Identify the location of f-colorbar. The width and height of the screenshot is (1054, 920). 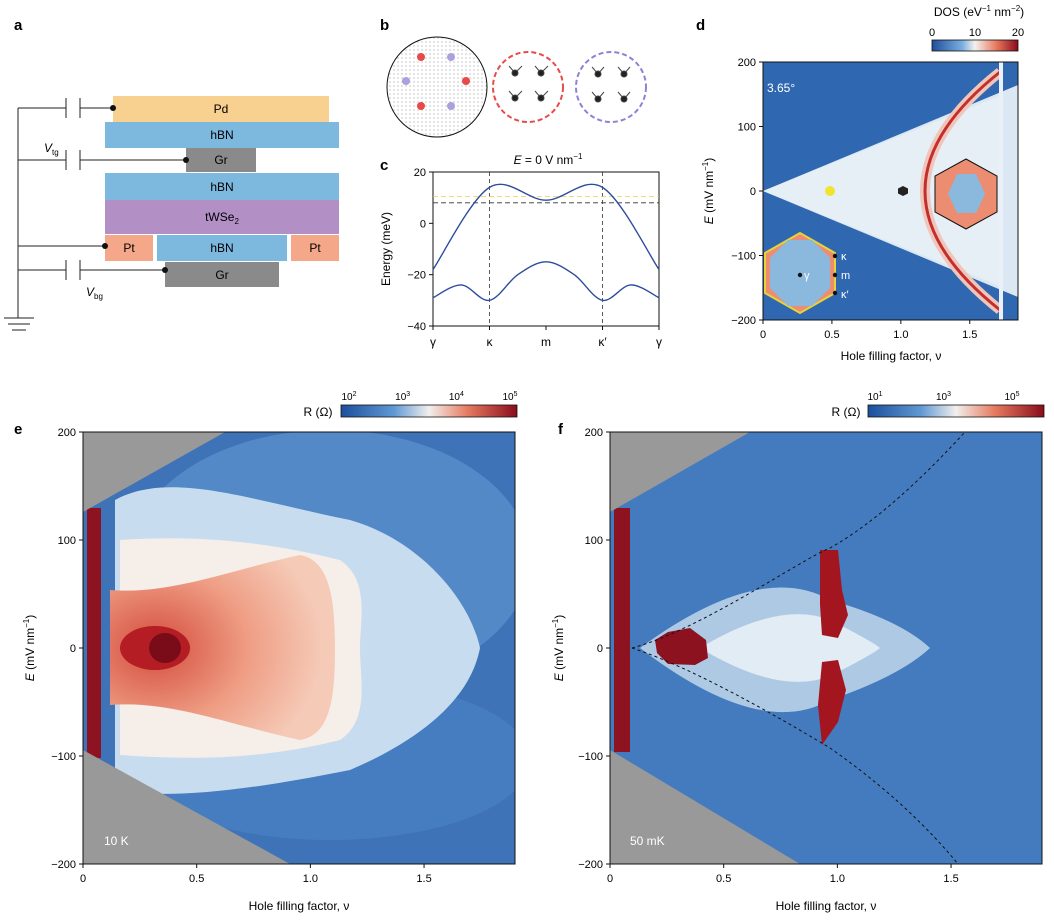
(956, 411).